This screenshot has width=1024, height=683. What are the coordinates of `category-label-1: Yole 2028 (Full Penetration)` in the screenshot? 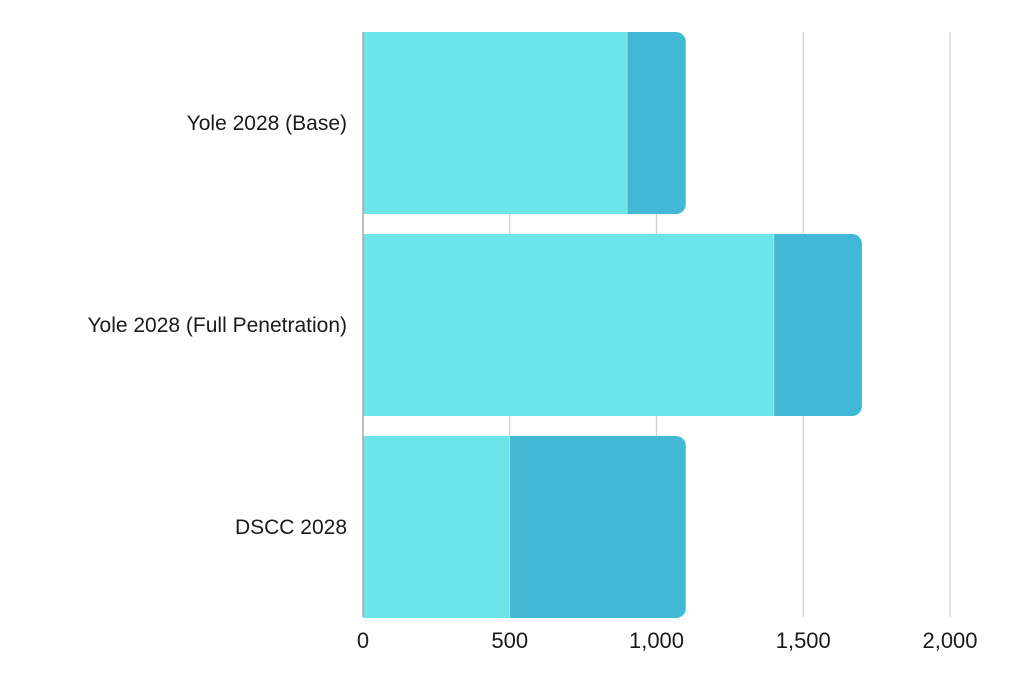 It's located at (217, 325).